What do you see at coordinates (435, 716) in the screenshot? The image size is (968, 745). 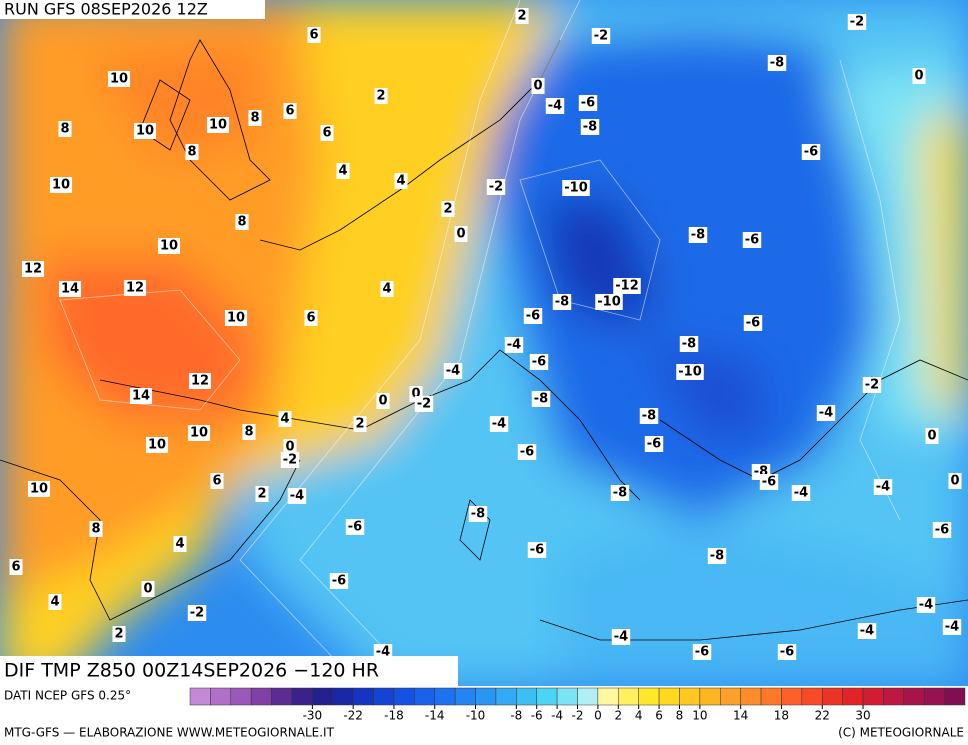 I see `colorbar-tick-label: -14` at bounding box center [435, 716].